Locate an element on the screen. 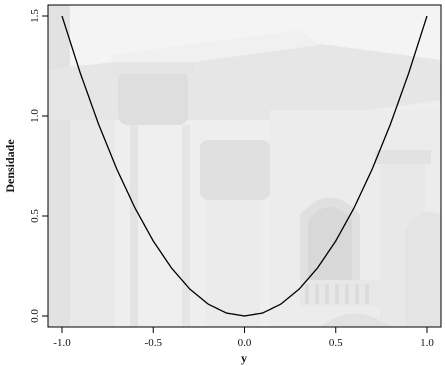 This screenshot has width=445, height=366. x-axis: -1.0 -0.5 0.0 0.5 1.0 is located at coordinates (243, 338).